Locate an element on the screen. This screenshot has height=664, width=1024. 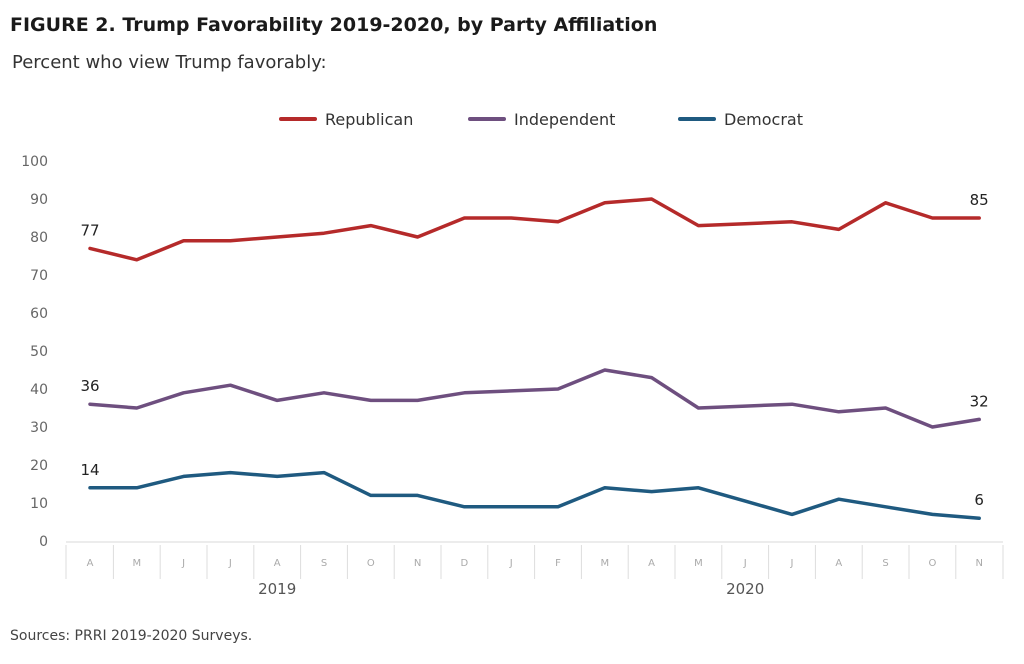
legend-label-democrat: Democrat is located at coordinates (763, 119).